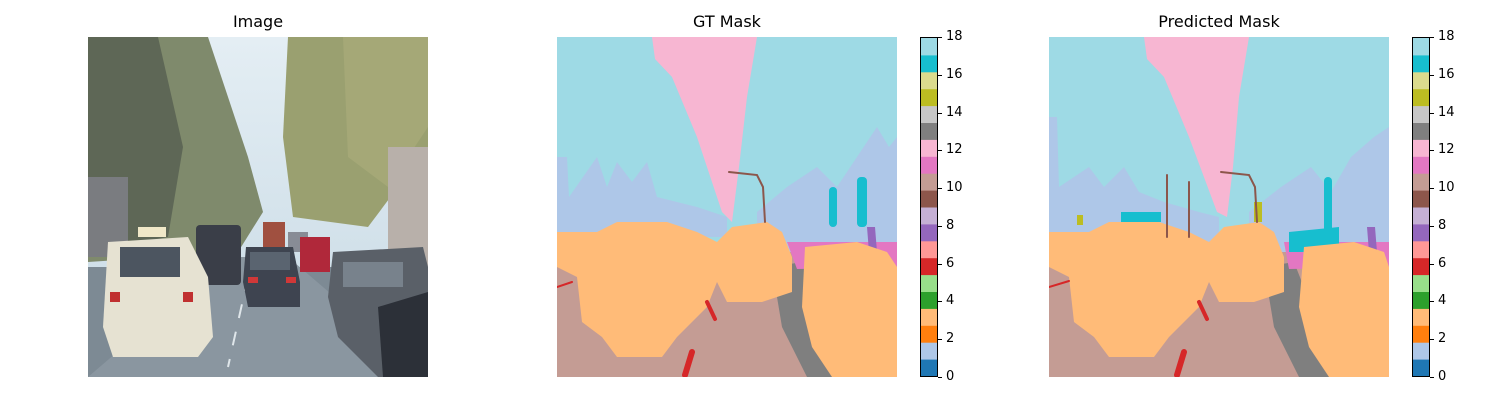  What do you see at coordinates (1450, 206) in the screenshot?
I see `predicted-mask-colorbar-ticks: 0 2 4 6 8 10 12 14 16 18` at bounding box center [1450, 206].